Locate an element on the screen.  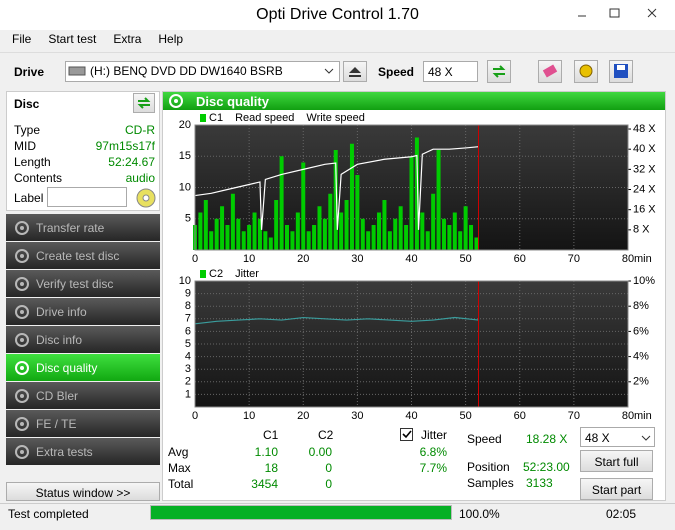
legend-label: Jitter is located at coordinates (247, 274).